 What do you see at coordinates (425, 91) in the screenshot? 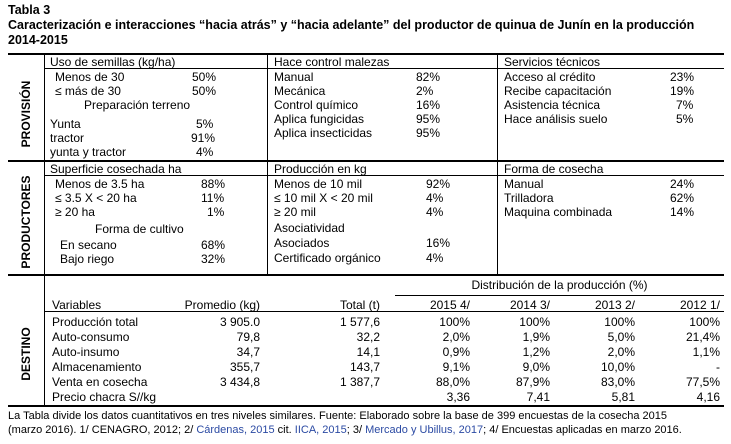
I see `list-item-value: 2%` at bounding box center [425, 91].